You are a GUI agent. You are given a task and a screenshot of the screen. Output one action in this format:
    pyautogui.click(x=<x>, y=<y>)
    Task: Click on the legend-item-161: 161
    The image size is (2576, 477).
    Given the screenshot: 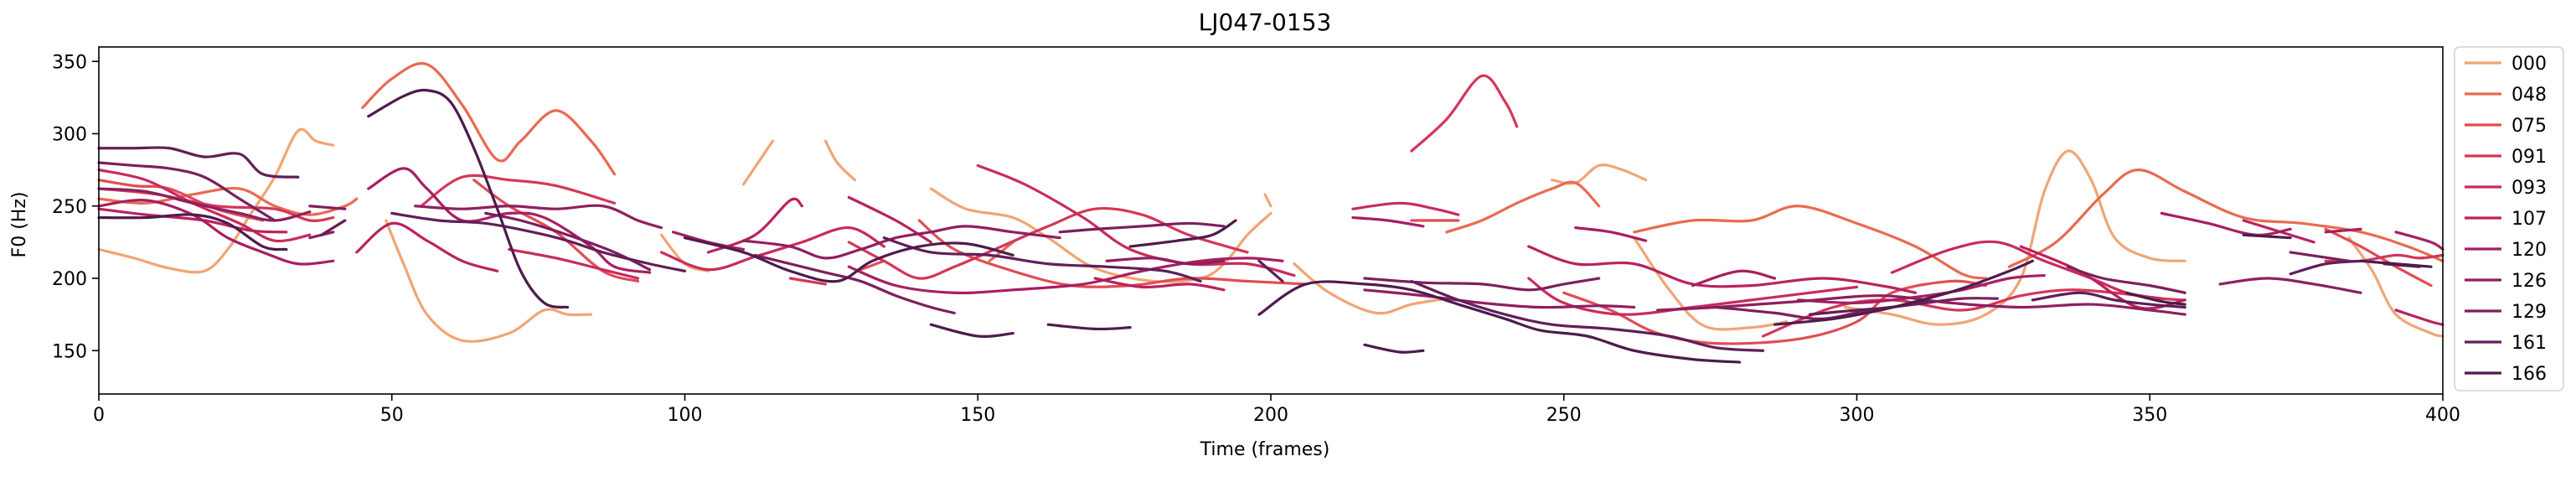 What is the action you would take?
    pyautogui.click(x=2506, y=343)
    